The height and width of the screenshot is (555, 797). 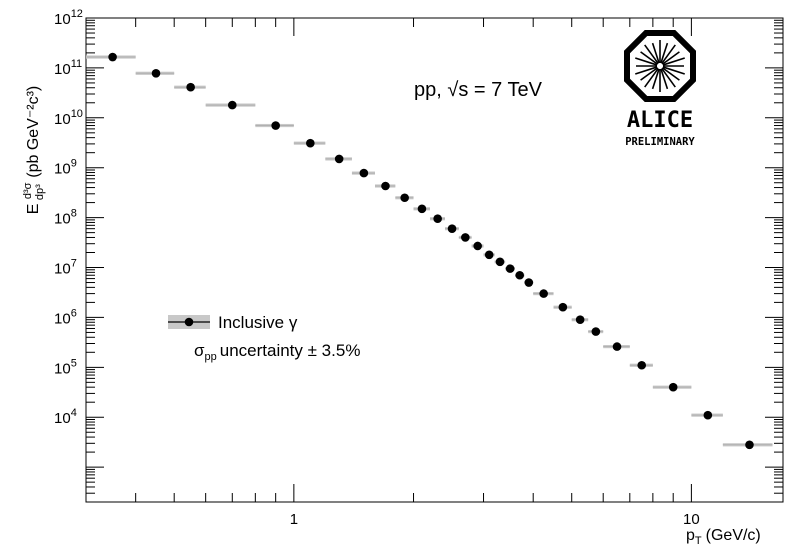 I want to click on y-tick-label: 10⁷, so click(x=65, y=268).